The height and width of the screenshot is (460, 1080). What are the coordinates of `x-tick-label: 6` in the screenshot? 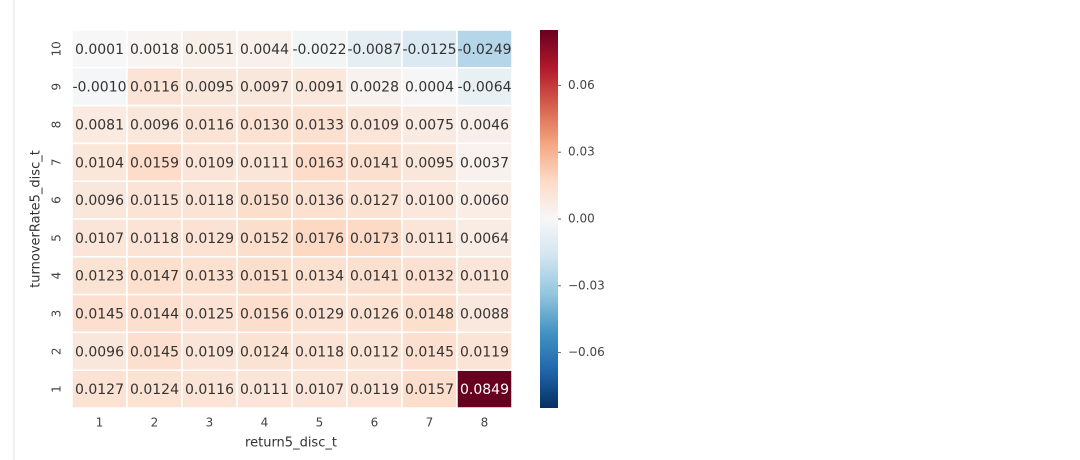 It's located at (375, 423).